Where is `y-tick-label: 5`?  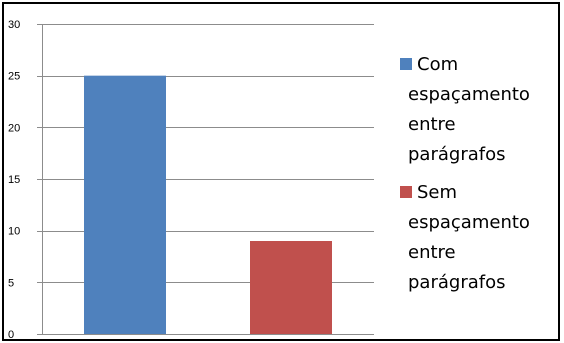 y-tick-label: 5 is located at coordinates (11, 283).